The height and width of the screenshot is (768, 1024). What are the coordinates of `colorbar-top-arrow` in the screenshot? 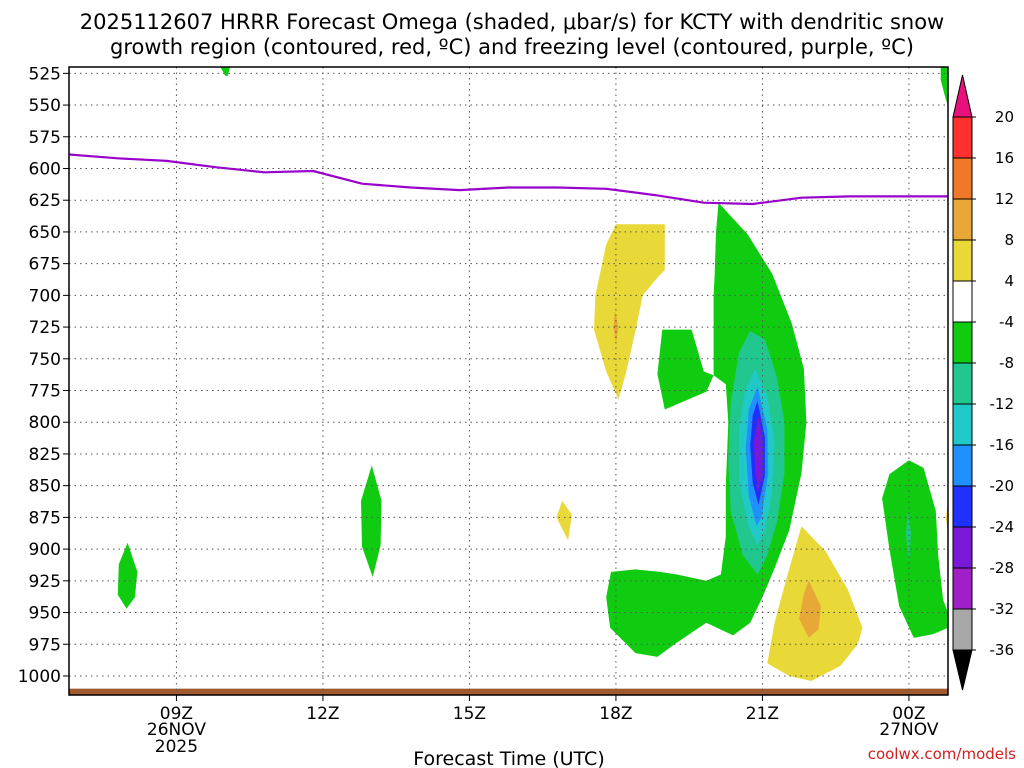 It's located at (962, 96).